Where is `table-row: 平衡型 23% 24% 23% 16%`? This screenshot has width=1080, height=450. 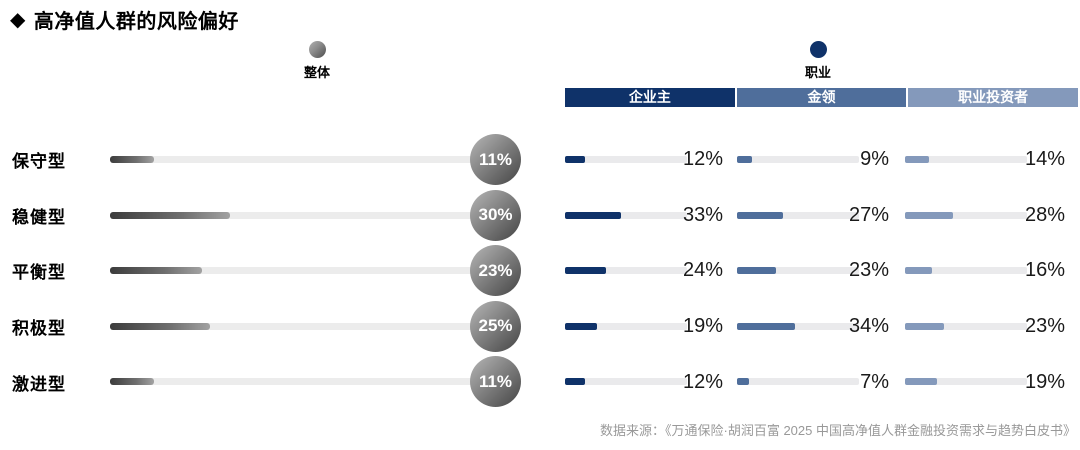
table-row: 平衡型 23% 24% 23% 16% is located at coordinates (540, 271).